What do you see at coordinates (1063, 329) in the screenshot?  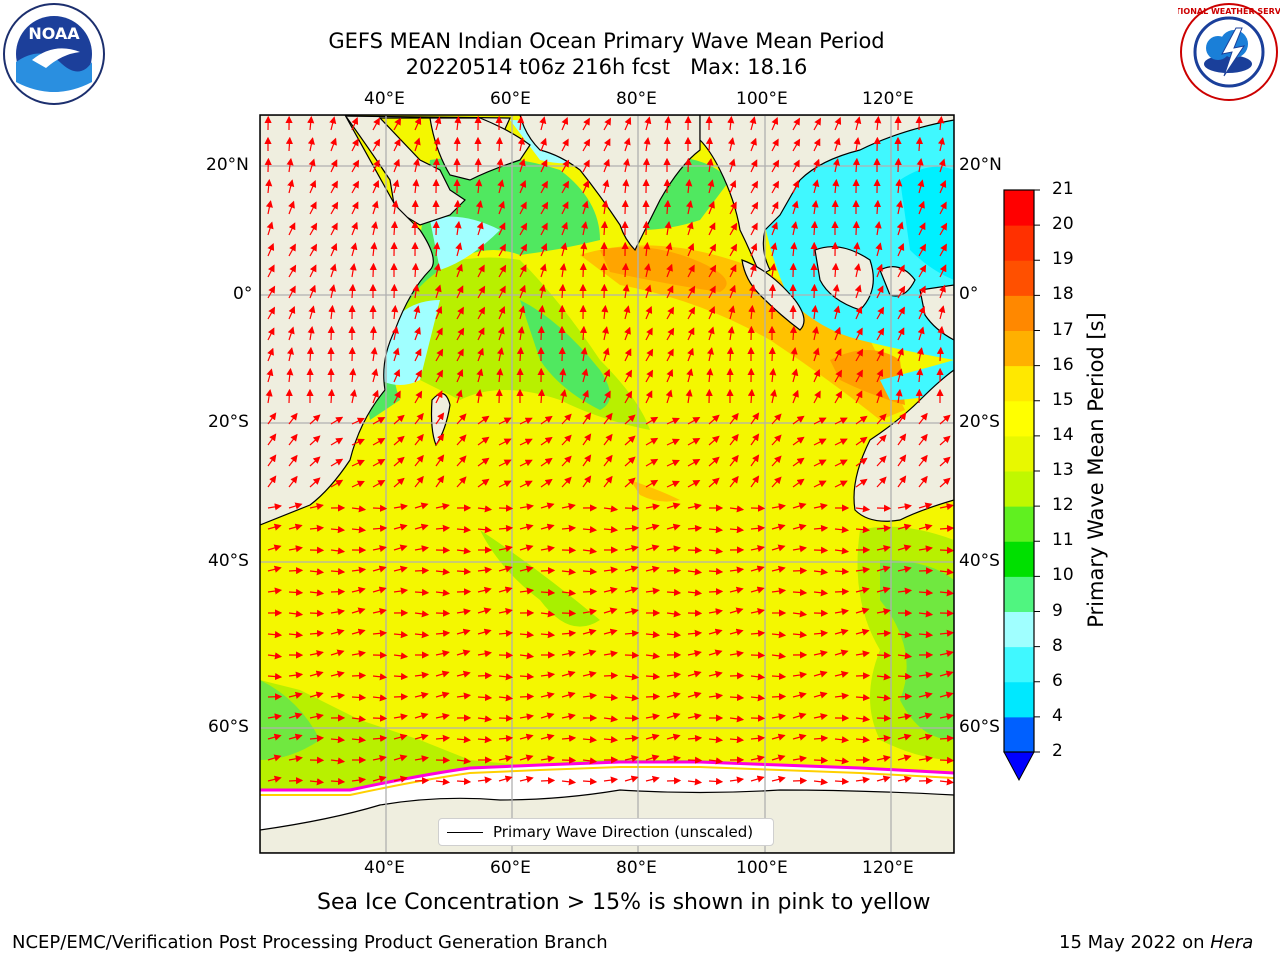 I see `colorbar-tick-label: 17` at bounding box center [1063, 329].